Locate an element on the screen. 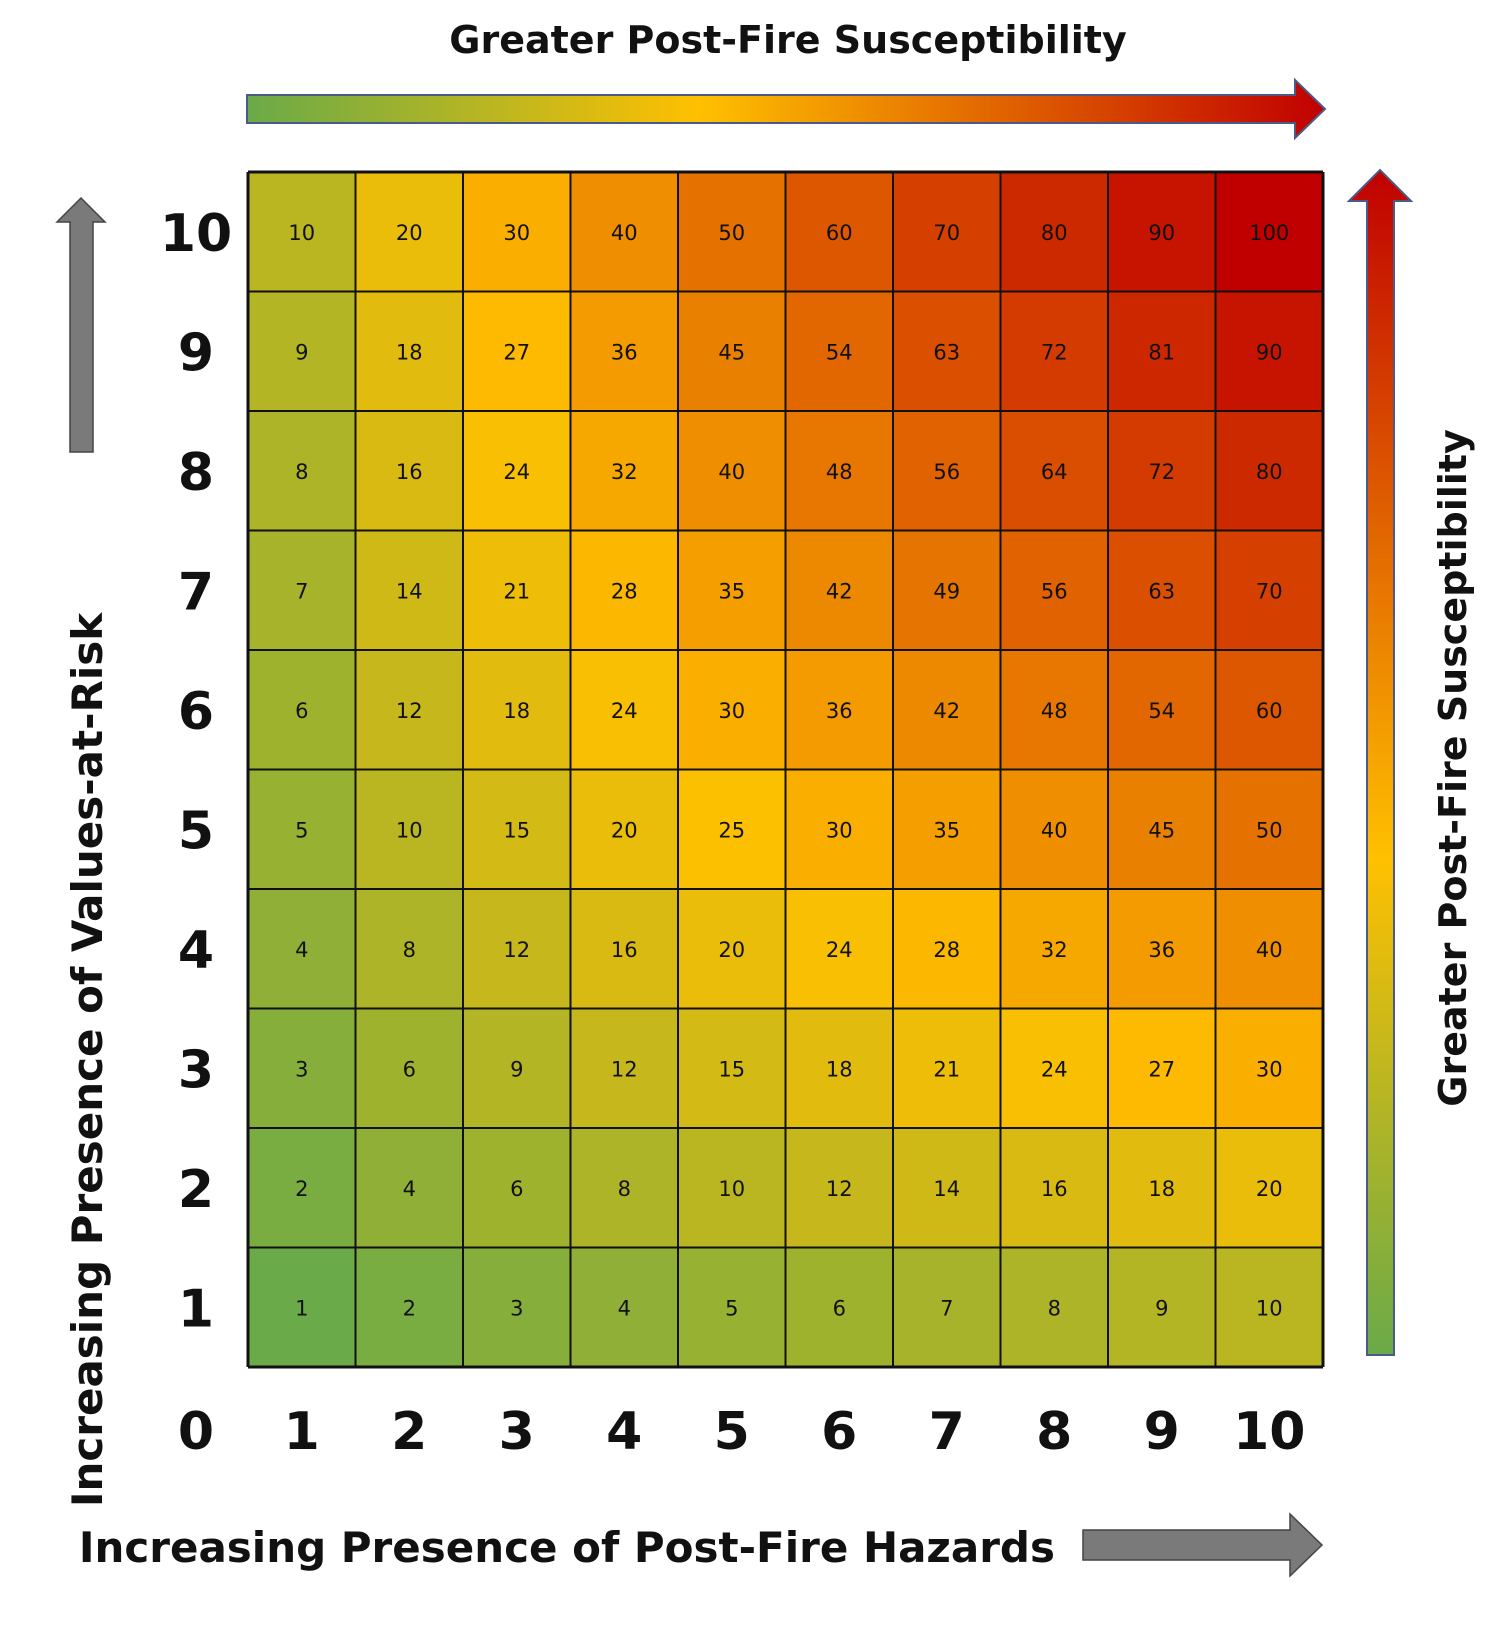 The width and height of the screenshot is (1500, 1628). cell-value-label: 42 is located at coordinates (839, 591).